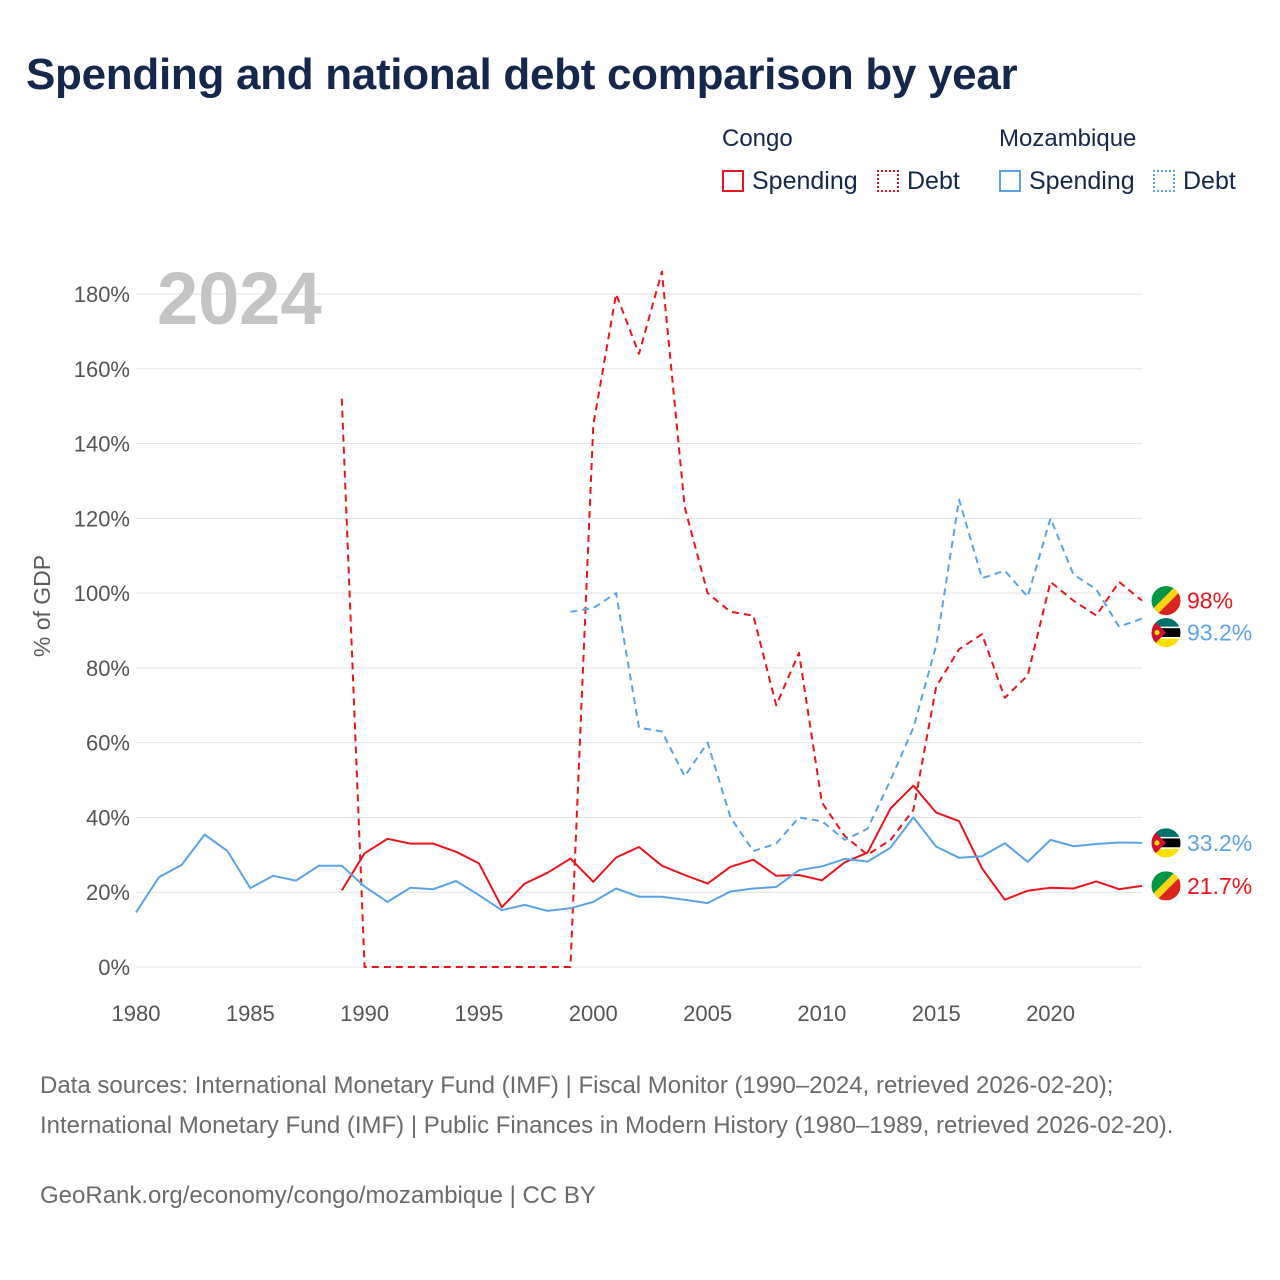 This screenshot has width=1280, height=1280. What do you see at coordinates (102, 444) in the screenshot?
I see `y-tick-label: 140%` at bounding box center [102, 444].